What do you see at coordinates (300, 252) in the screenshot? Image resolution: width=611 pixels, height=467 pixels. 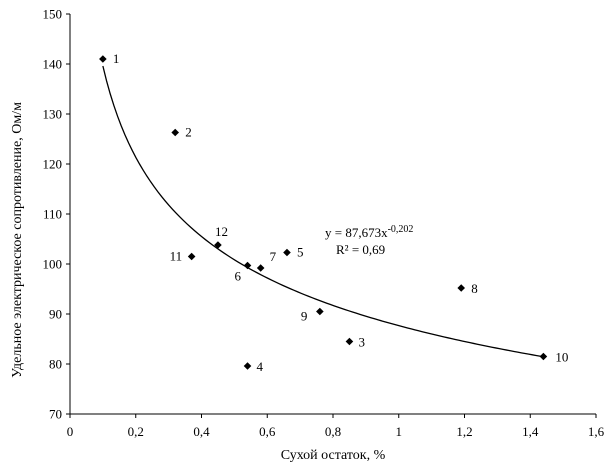 I see `data-point-label-5: 5` at bounding box center [300, 252].